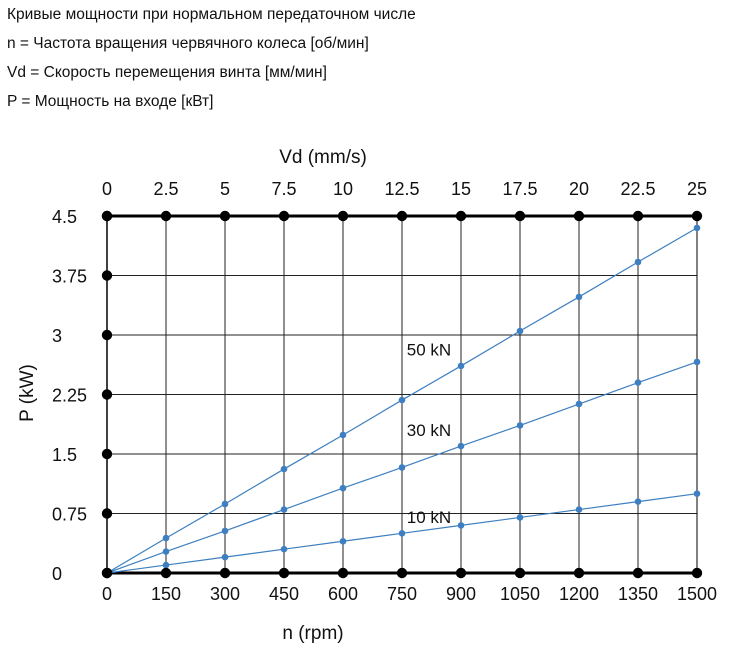 This screenshot has width=738, height=653. I want to click on x2-tick-label-3: 7.5, so click(283, 189).